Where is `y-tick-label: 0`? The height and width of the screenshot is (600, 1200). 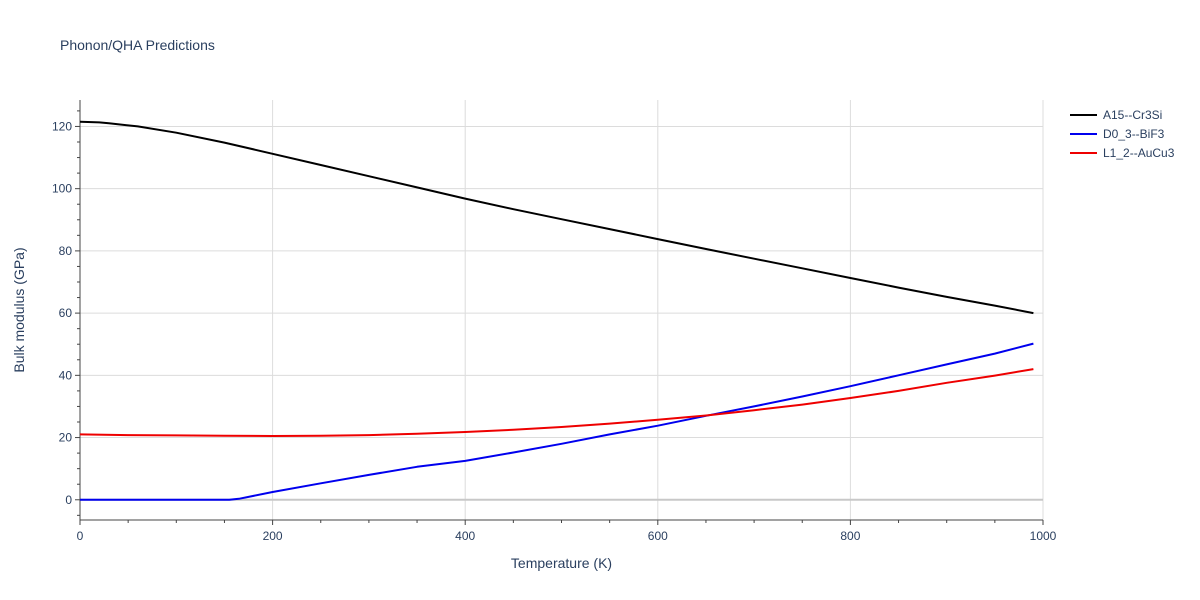 y-tick-label: 0 is located at coordinates (68, 500).